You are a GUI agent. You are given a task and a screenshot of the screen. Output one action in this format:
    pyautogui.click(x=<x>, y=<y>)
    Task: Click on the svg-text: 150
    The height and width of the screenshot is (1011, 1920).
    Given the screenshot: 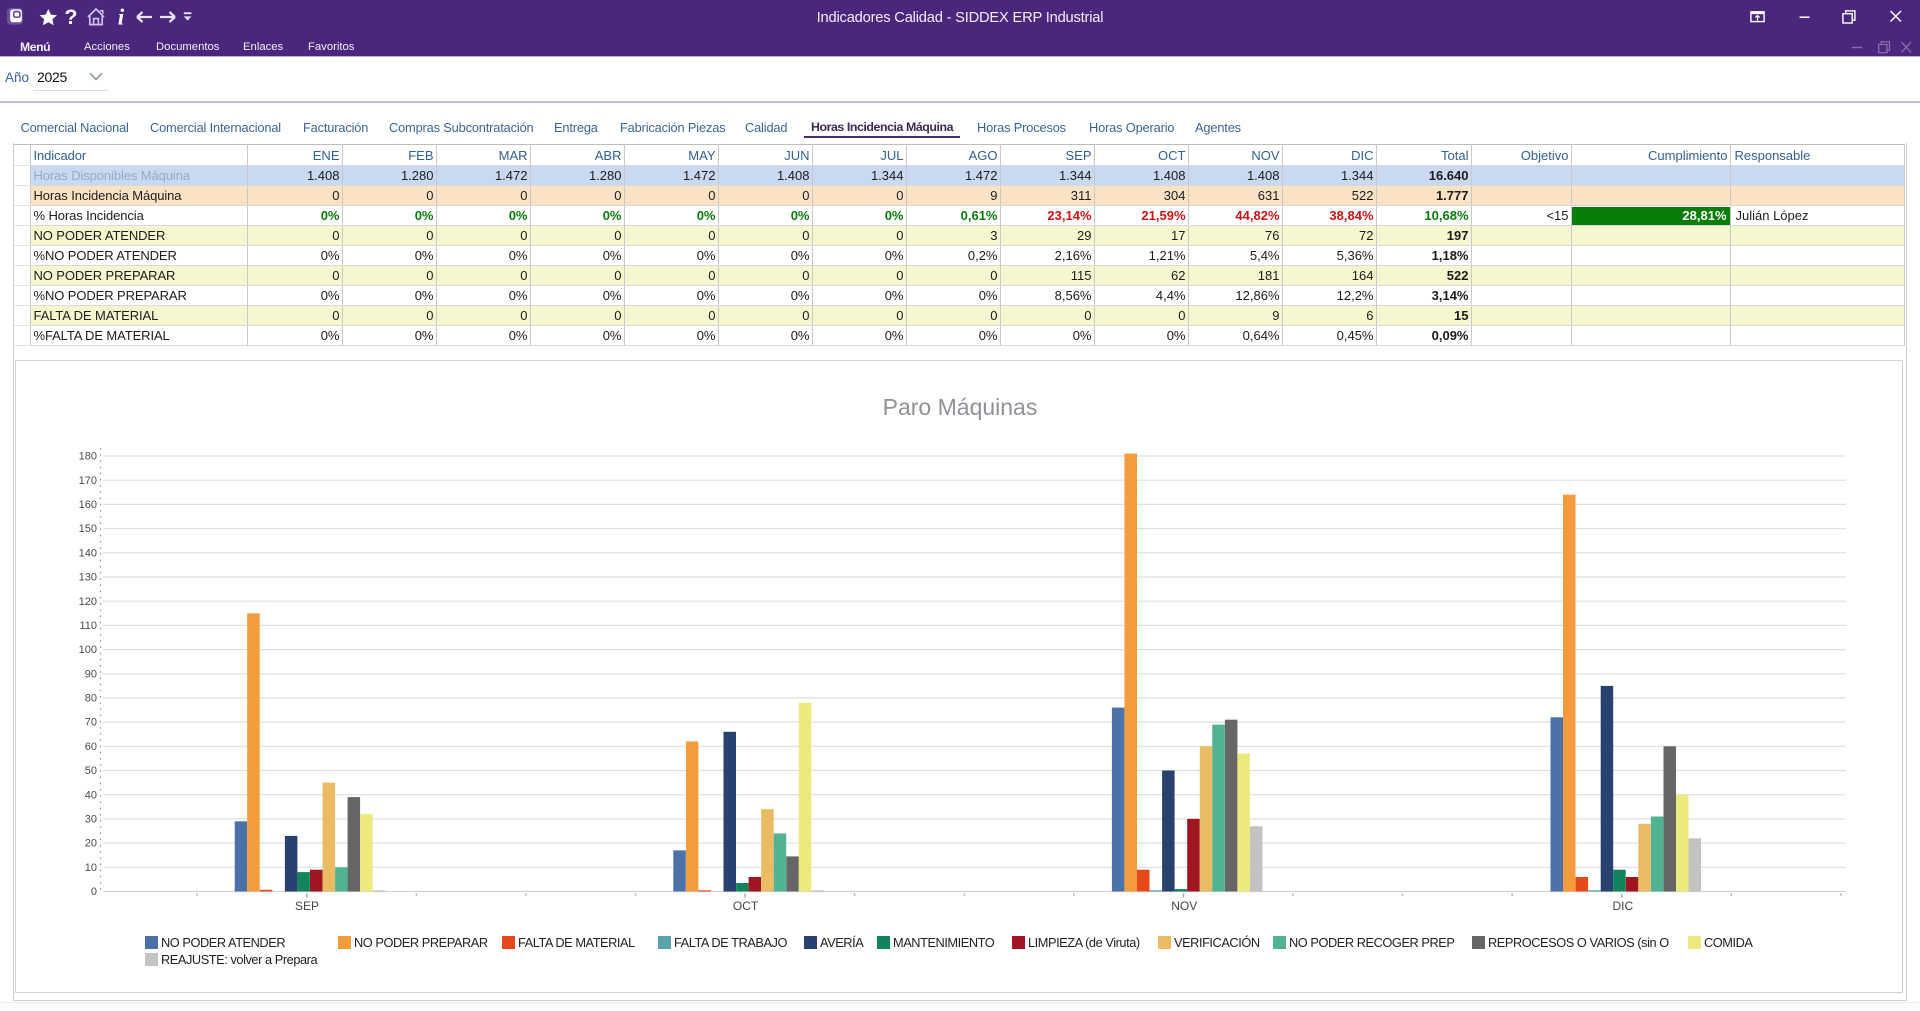 What is the action you would take?
    pyautogui.click(x=88, y=529)
    